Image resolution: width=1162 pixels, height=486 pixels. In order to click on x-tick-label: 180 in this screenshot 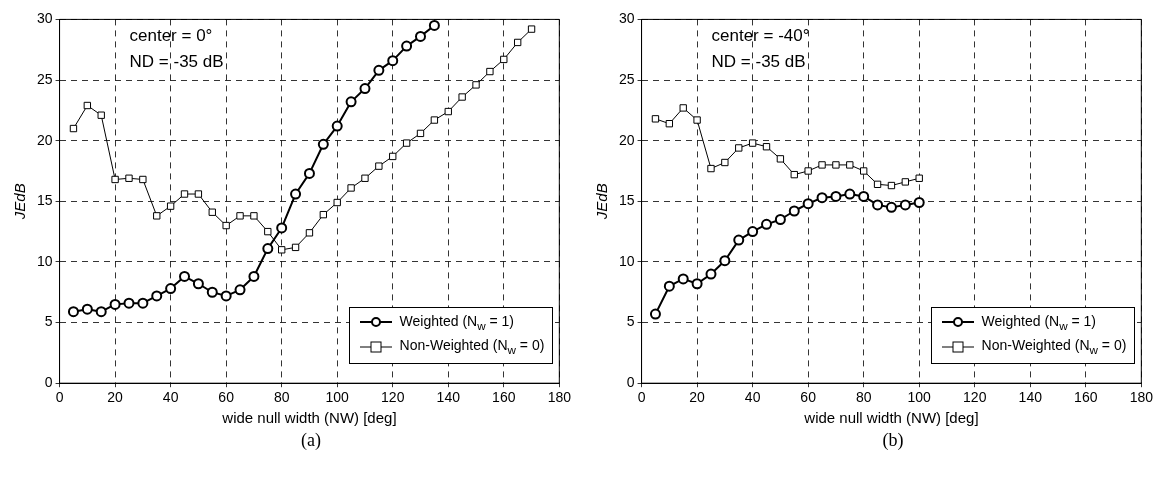, I will do `click(1141, 397)`.